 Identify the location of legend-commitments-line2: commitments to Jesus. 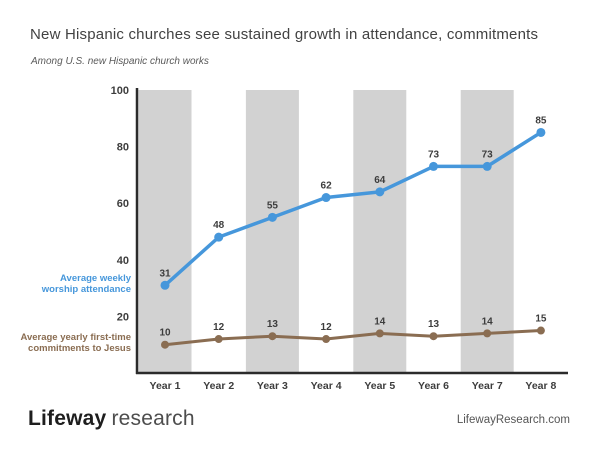
(79, 348).